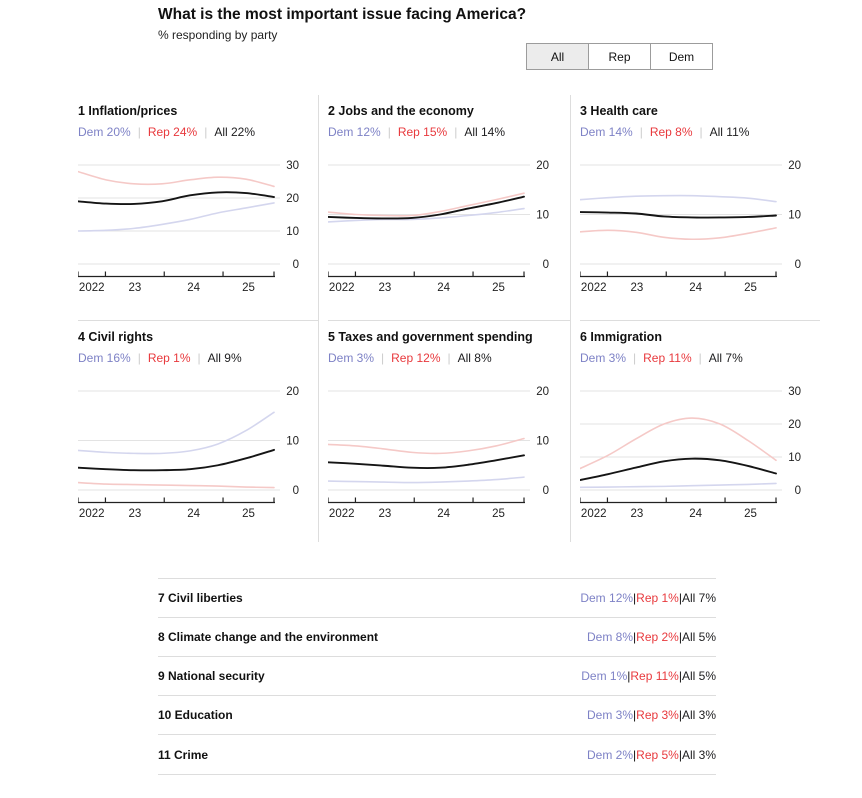  I want to click on chart-legend: Dem 16% | Rep 1% | All 9%, so click(198, 358).